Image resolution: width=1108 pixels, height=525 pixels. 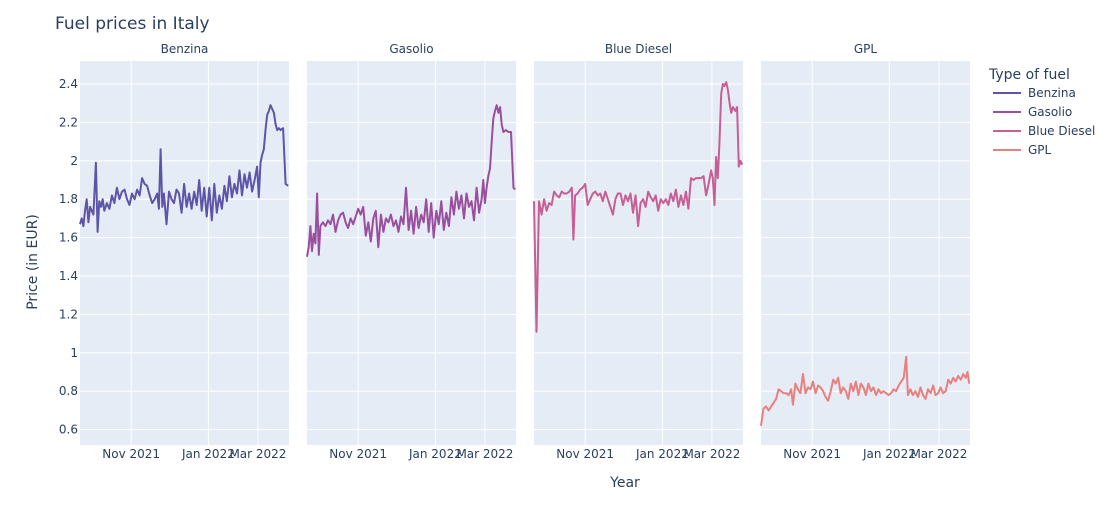 What do you see at coordinates (68, 199) in the screenshot?
I see `y-tick-label: 1.8` at bounding box center [68, 199].